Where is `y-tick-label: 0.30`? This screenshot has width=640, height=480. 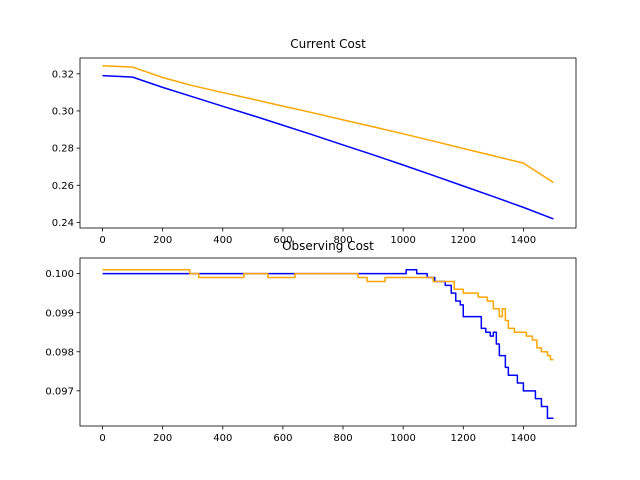
y-tick-label: 0.30 is located at coordinates (63, 112).